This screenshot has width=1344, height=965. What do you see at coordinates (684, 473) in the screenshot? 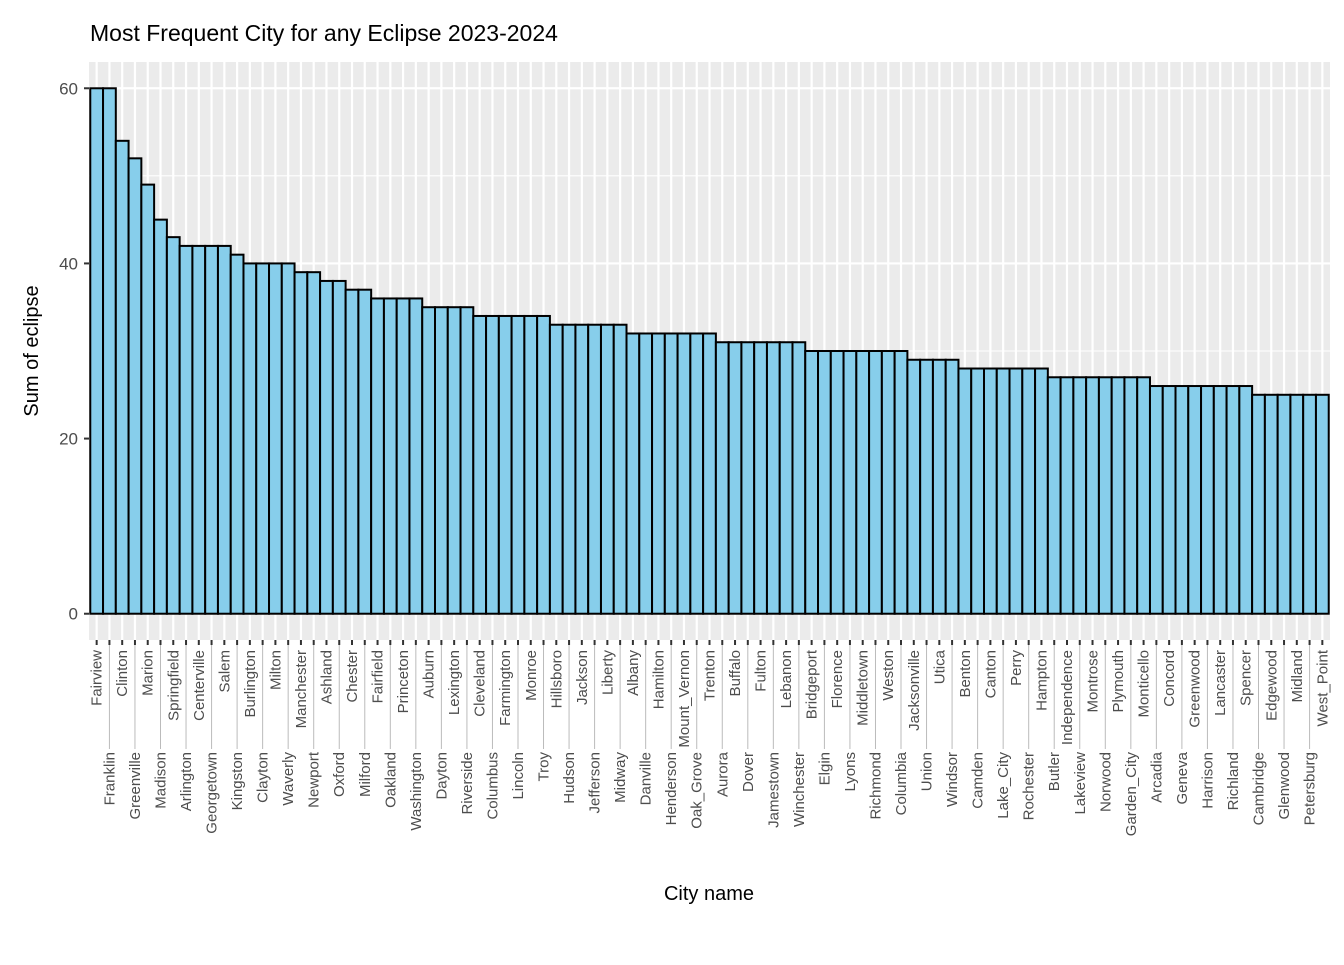
I see `bar-mount-vernon` at bounding box center [684, 473].